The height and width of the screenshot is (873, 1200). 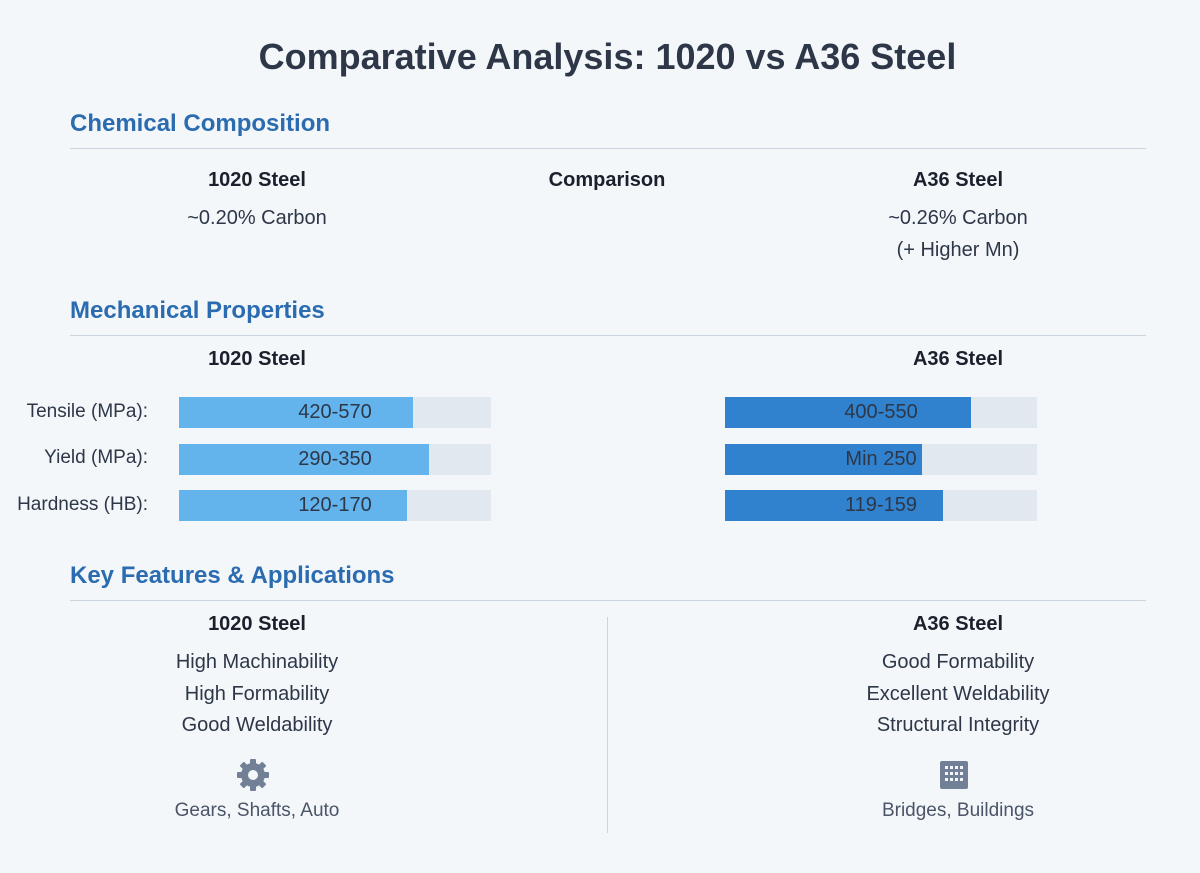 I want to click on bar-value: 119-159, so click(x=881, y=505).